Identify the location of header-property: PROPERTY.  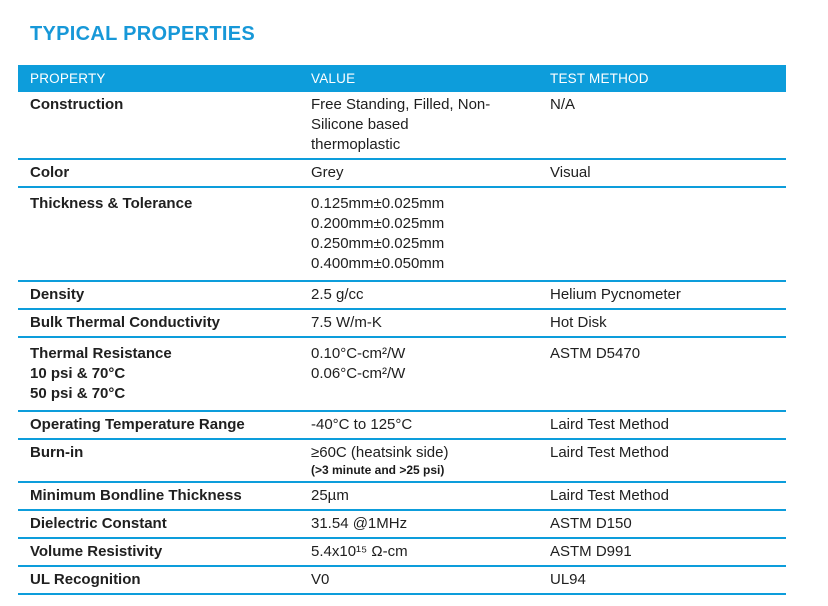
(158, 78).